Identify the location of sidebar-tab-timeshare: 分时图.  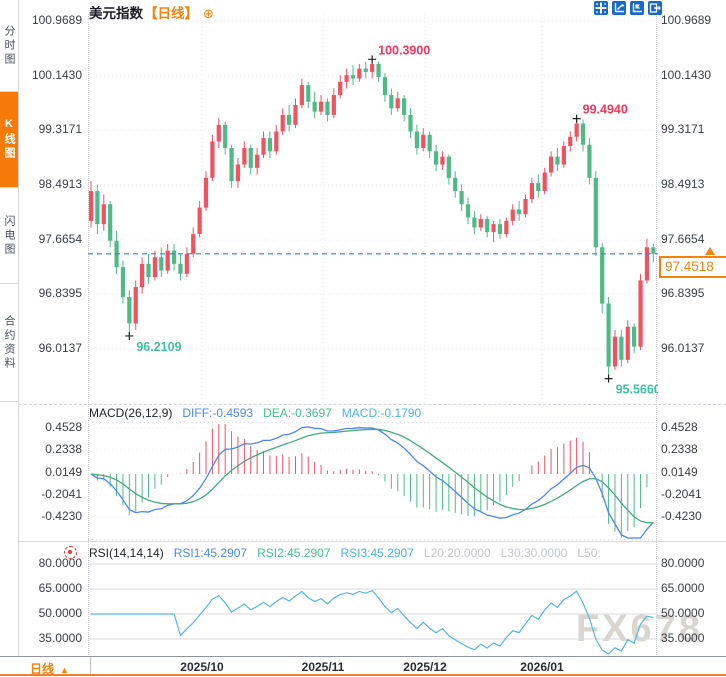
(9, 46).